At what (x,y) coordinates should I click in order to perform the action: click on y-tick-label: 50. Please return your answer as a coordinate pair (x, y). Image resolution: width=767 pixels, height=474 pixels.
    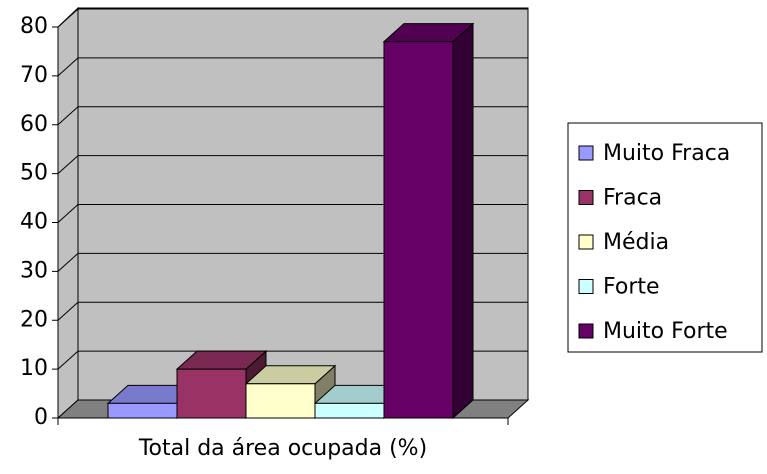
    Looking at the image, I should click on (34, 173).